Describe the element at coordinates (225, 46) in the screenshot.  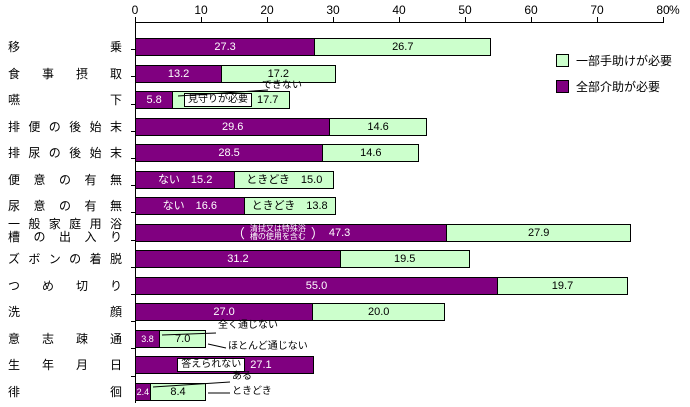
I see `bar-value: 27.3` at that location.